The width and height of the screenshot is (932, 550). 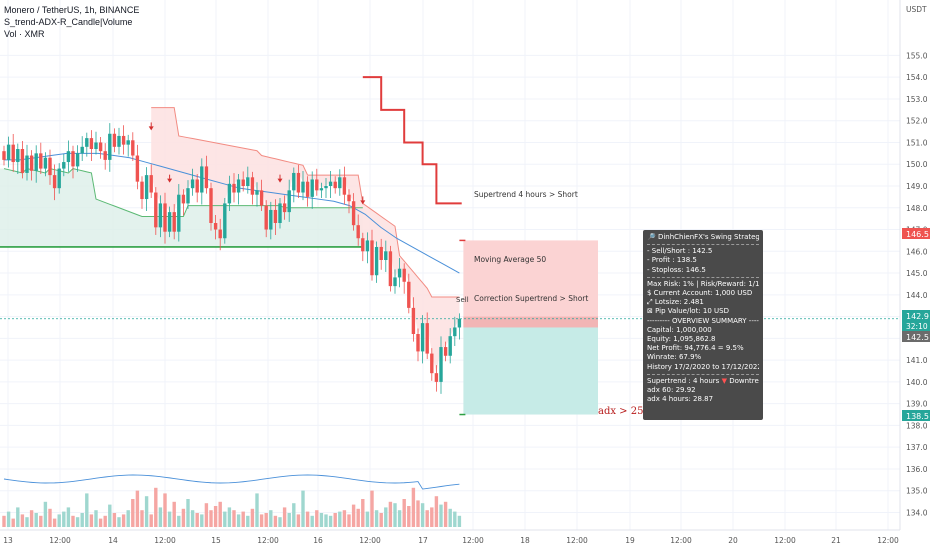 What do you see at coordinates (916, 233) in the screenshot?
I see `stop-price-label: 146.5` at bounding box center [916, 233].